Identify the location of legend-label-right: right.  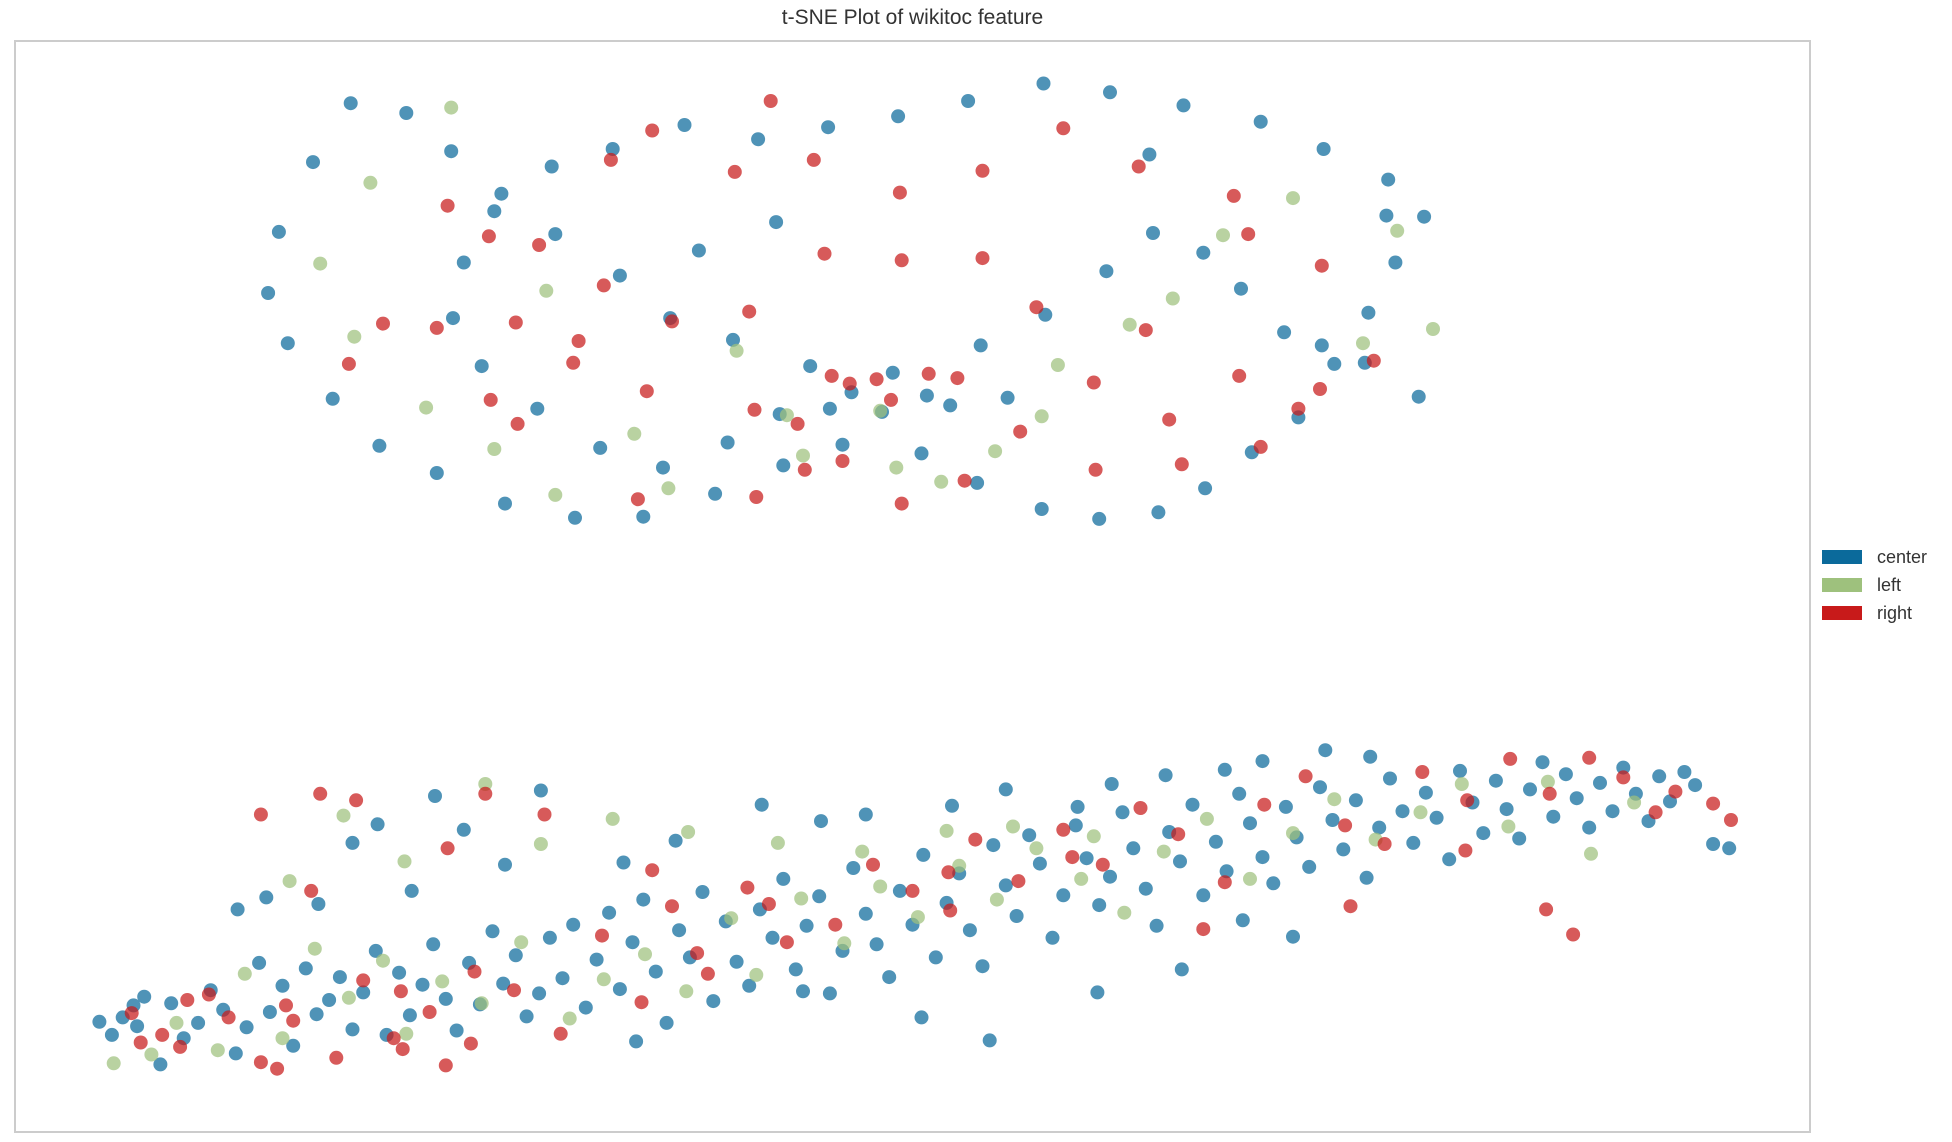
(1895, 612).